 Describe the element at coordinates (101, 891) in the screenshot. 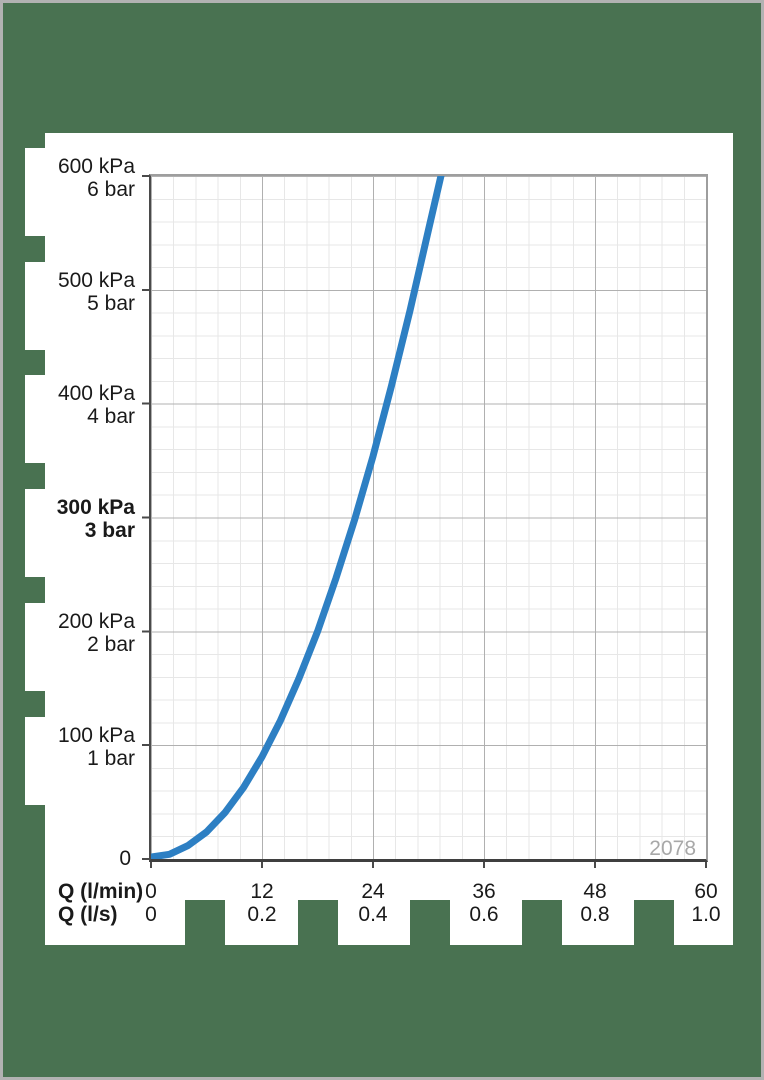

I see `x-unit-lmin: Q (l/min)` at that location.